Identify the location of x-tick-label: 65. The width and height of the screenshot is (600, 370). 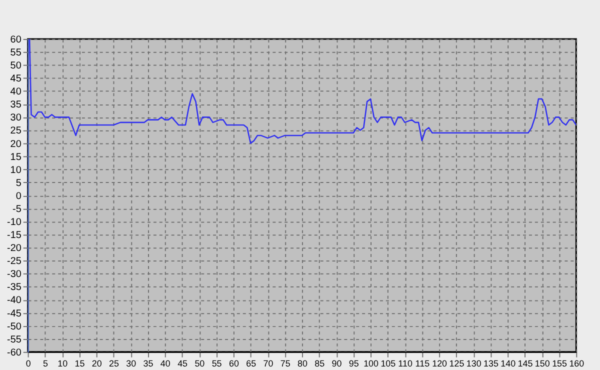
(251, 363).